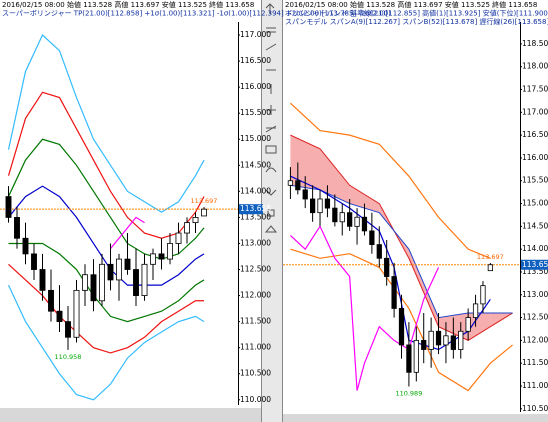  I want to click on y-tick-label: 113.000, so click(535, 294).